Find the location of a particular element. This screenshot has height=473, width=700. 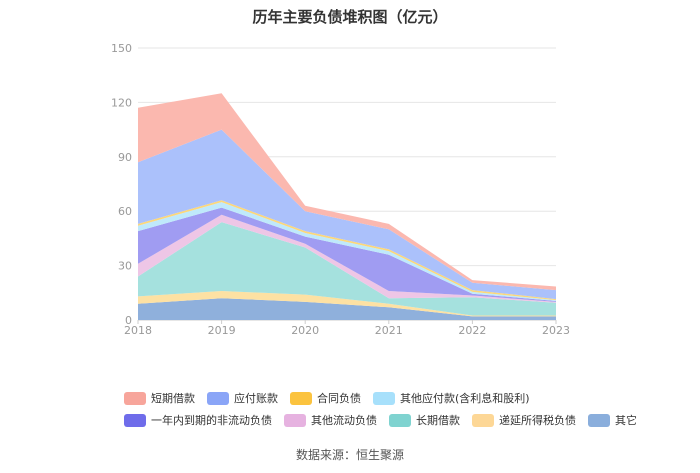

legend-item: 其他应付款(含利息和股利) is located at coordinates (451, 398).